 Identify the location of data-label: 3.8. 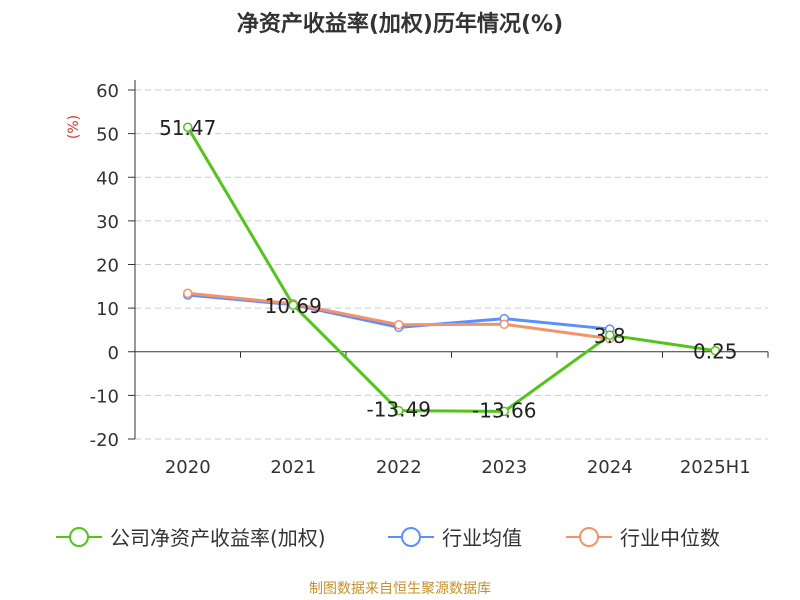
(610, 336).